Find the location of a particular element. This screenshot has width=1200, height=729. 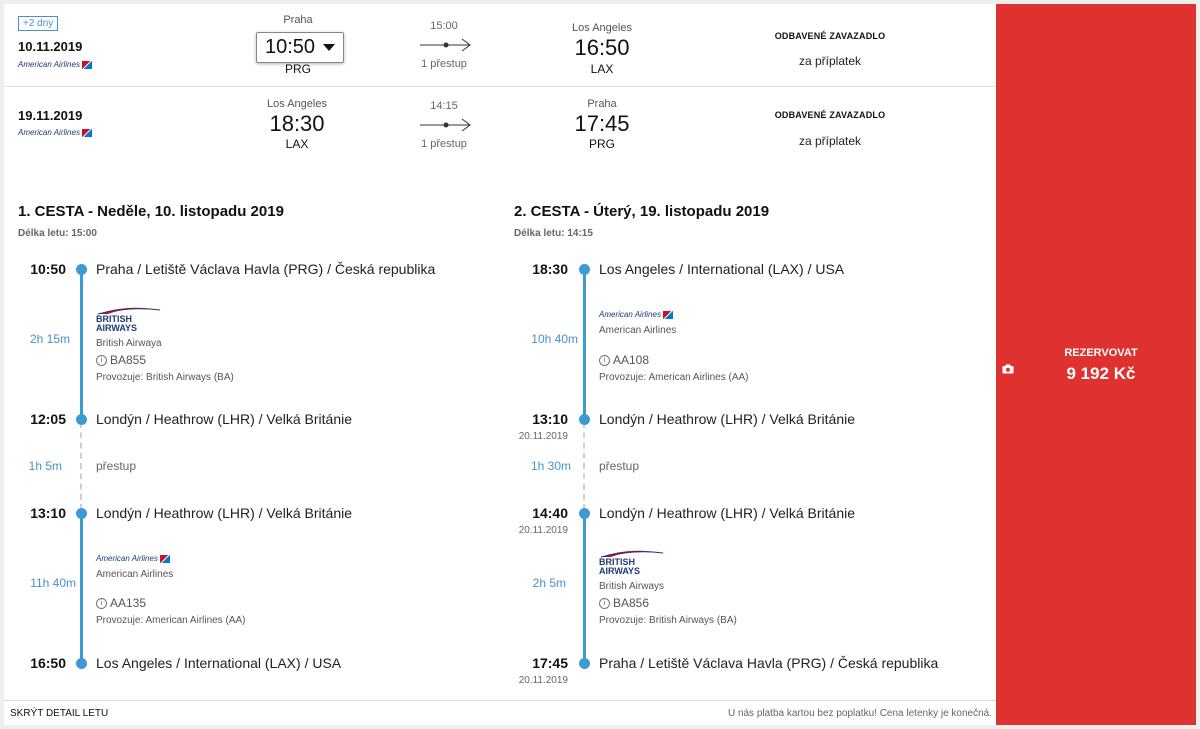

trip1-transfer-length: 1h 5m is located at coordinates (45, 466).